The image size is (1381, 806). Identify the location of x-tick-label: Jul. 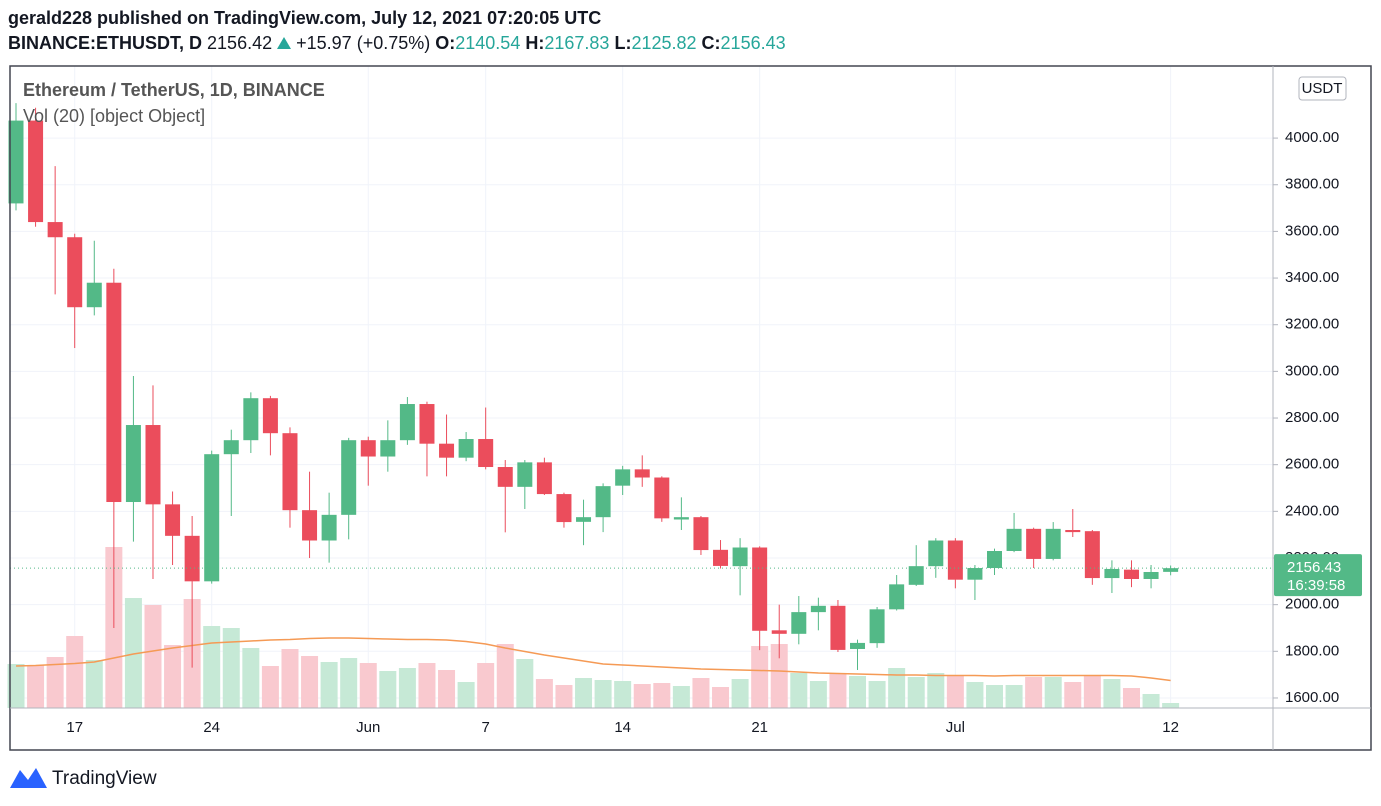
(955, 727).